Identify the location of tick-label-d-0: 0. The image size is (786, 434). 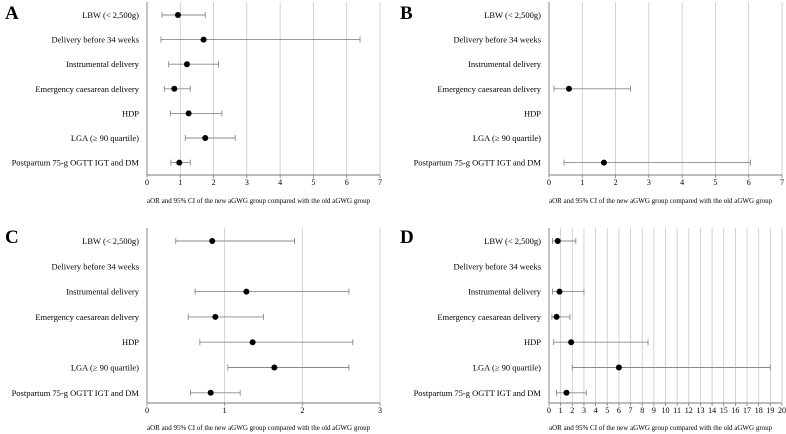
(549, 410).